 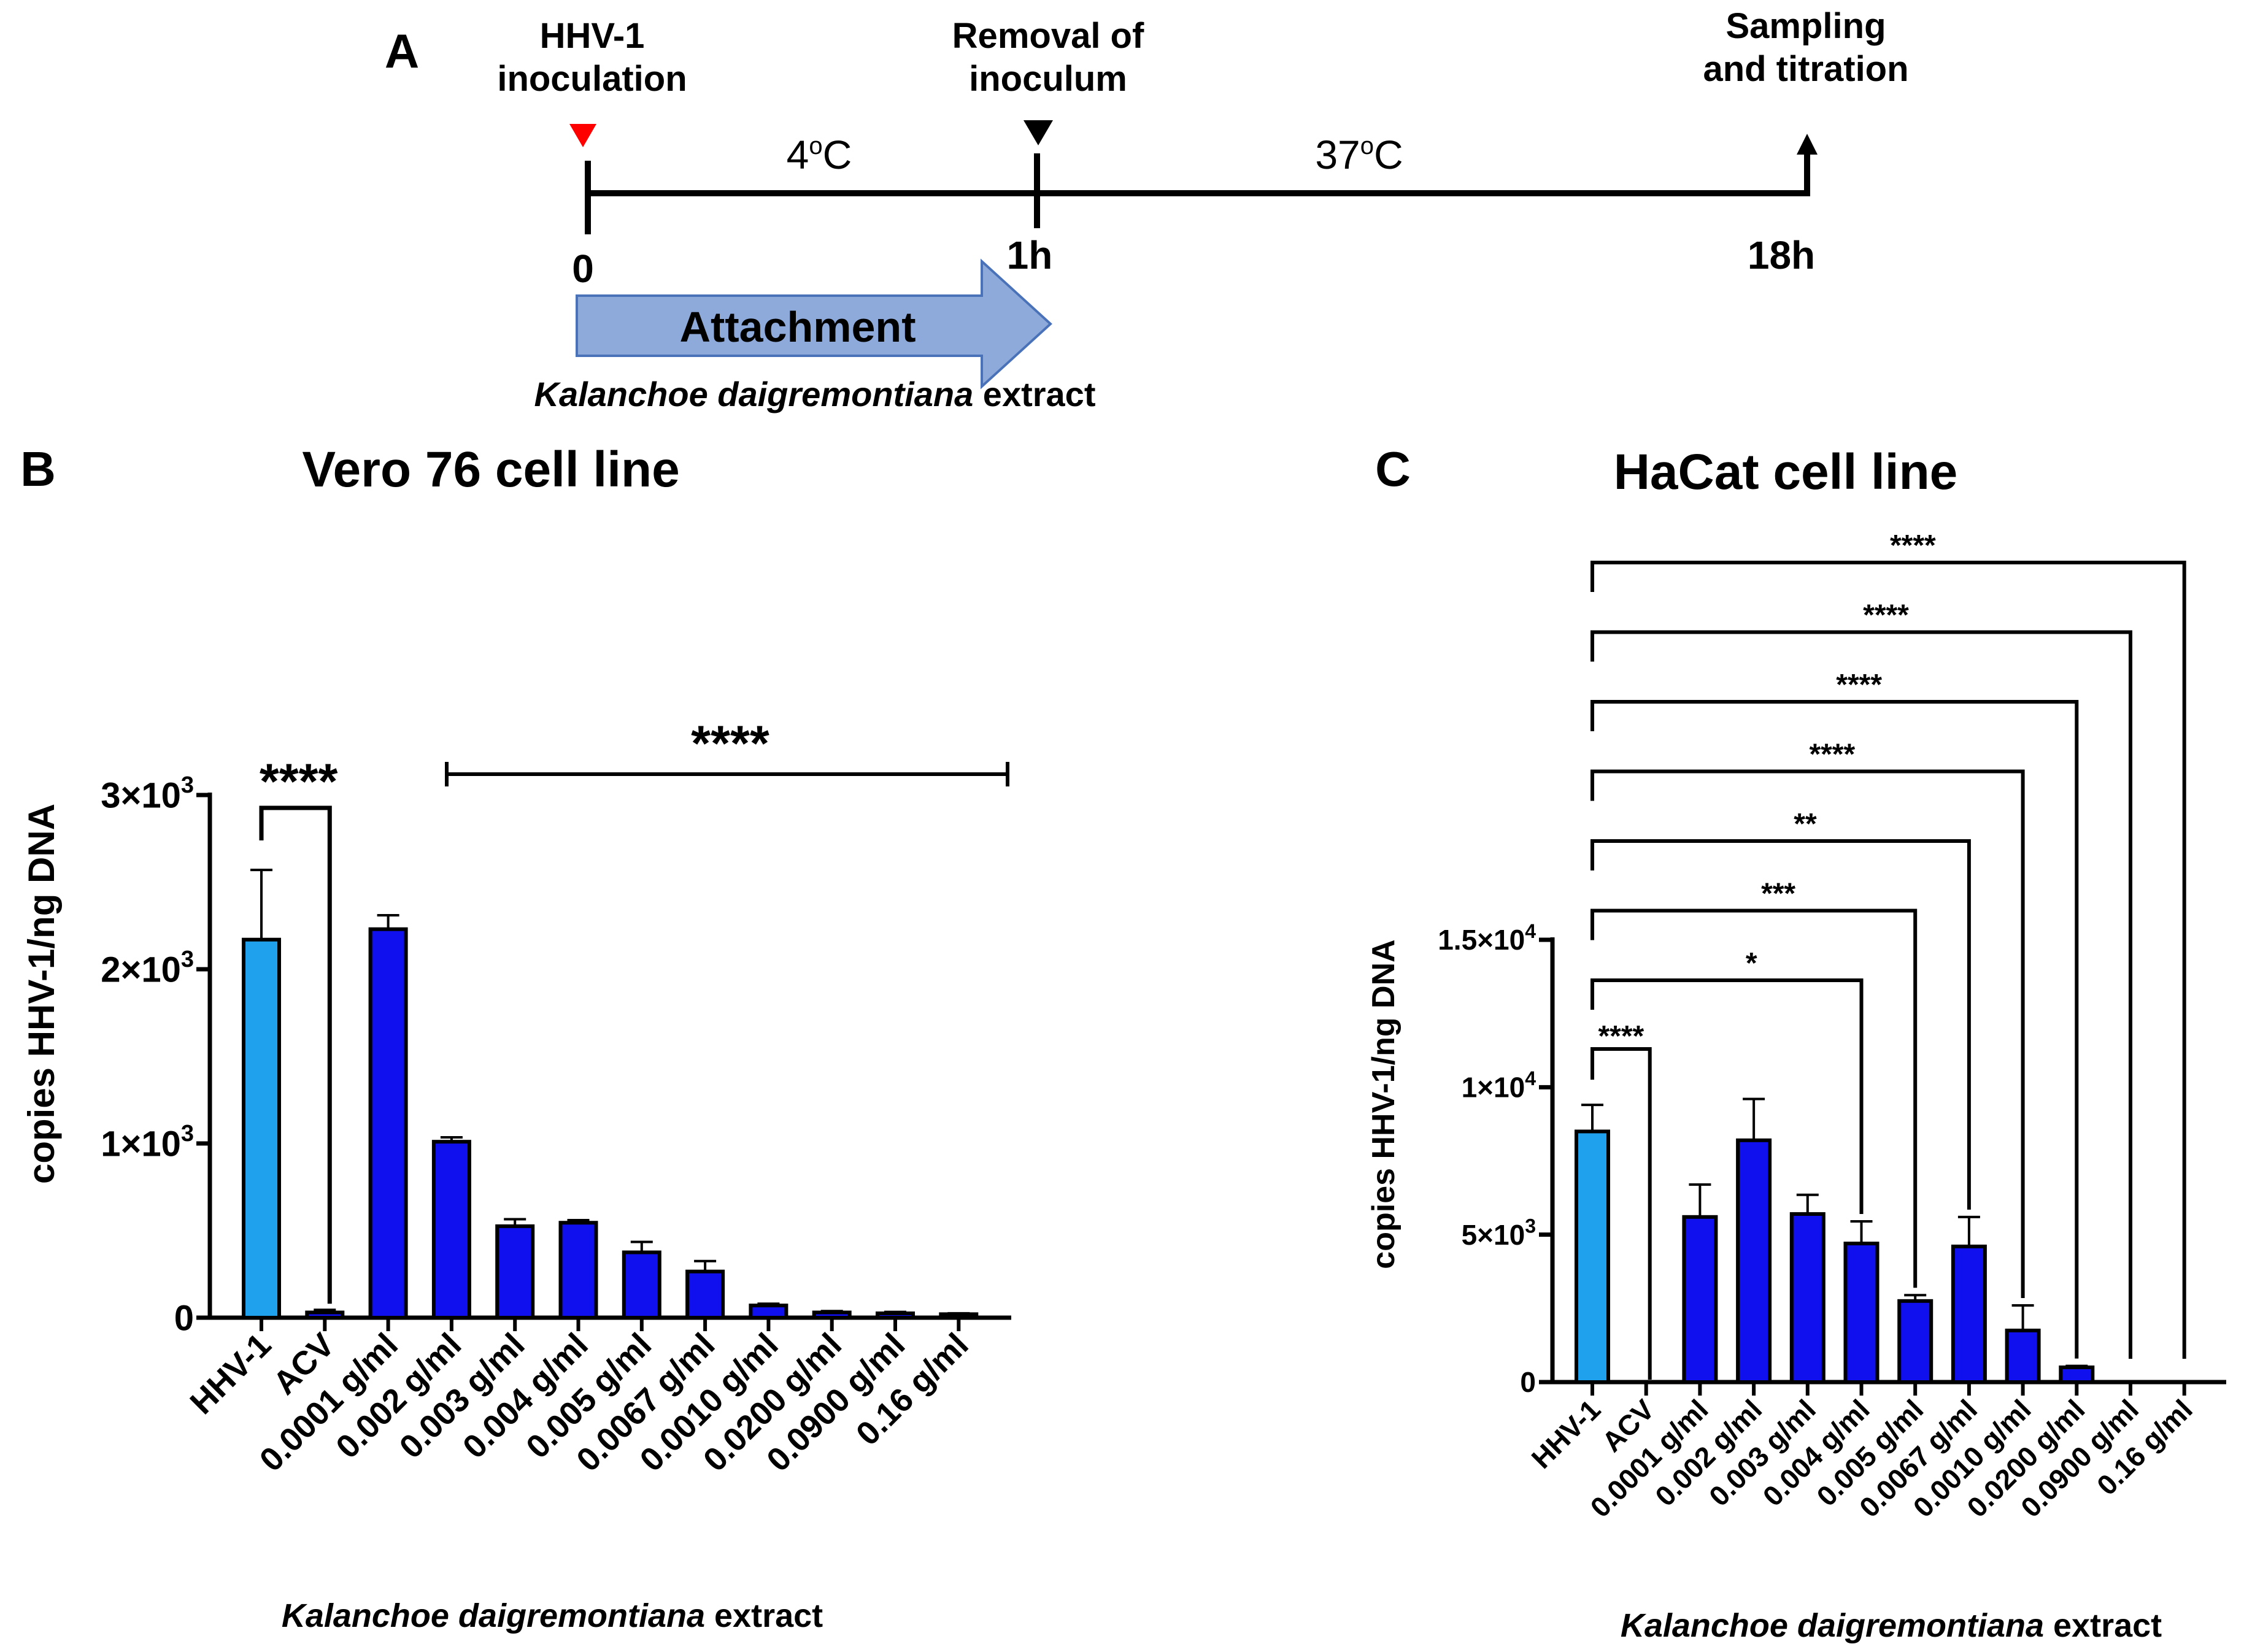 I want to click on panel-b-ylabel: copies HHV-1/ng DNA, so click(x=41, y=994).